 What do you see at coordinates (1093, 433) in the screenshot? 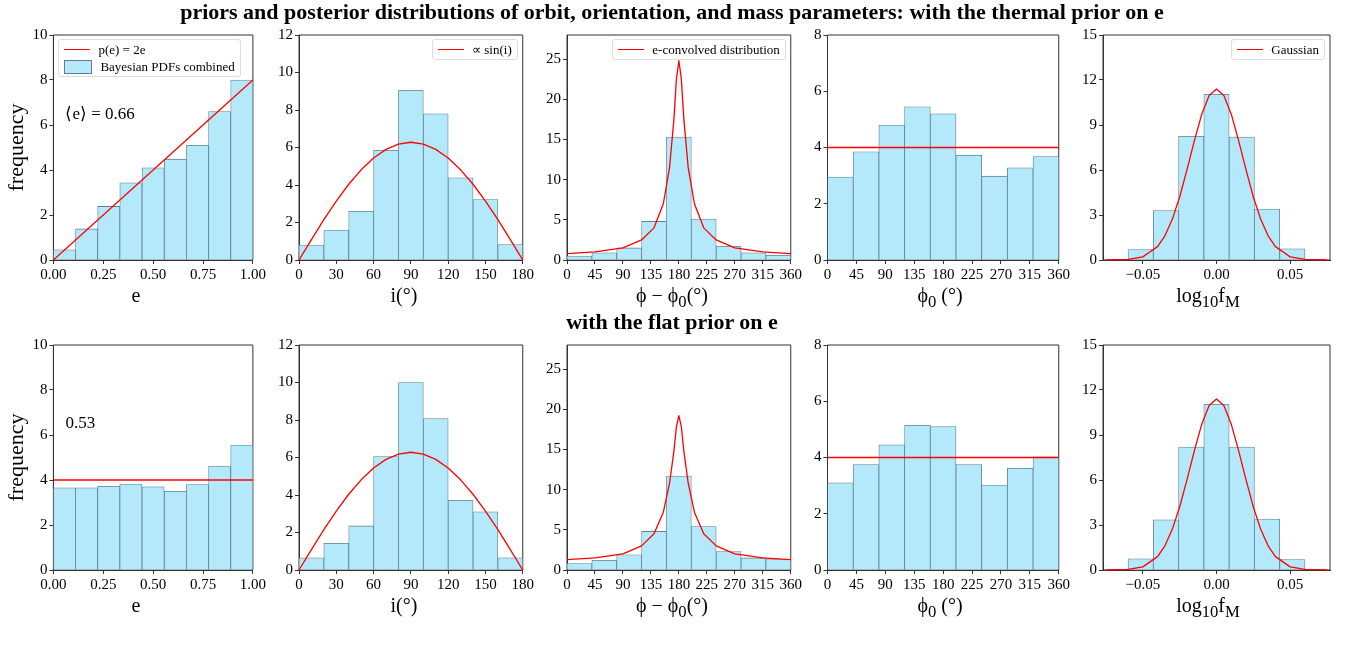
I see `y-tick-label: 9` at bounding box center [1093, 433].